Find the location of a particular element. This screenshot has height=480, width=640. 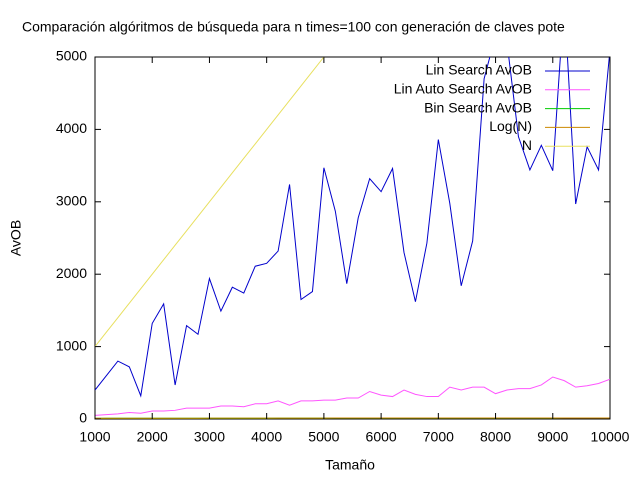

x-tick-label: 10000 is located at coordinates (610, 437).